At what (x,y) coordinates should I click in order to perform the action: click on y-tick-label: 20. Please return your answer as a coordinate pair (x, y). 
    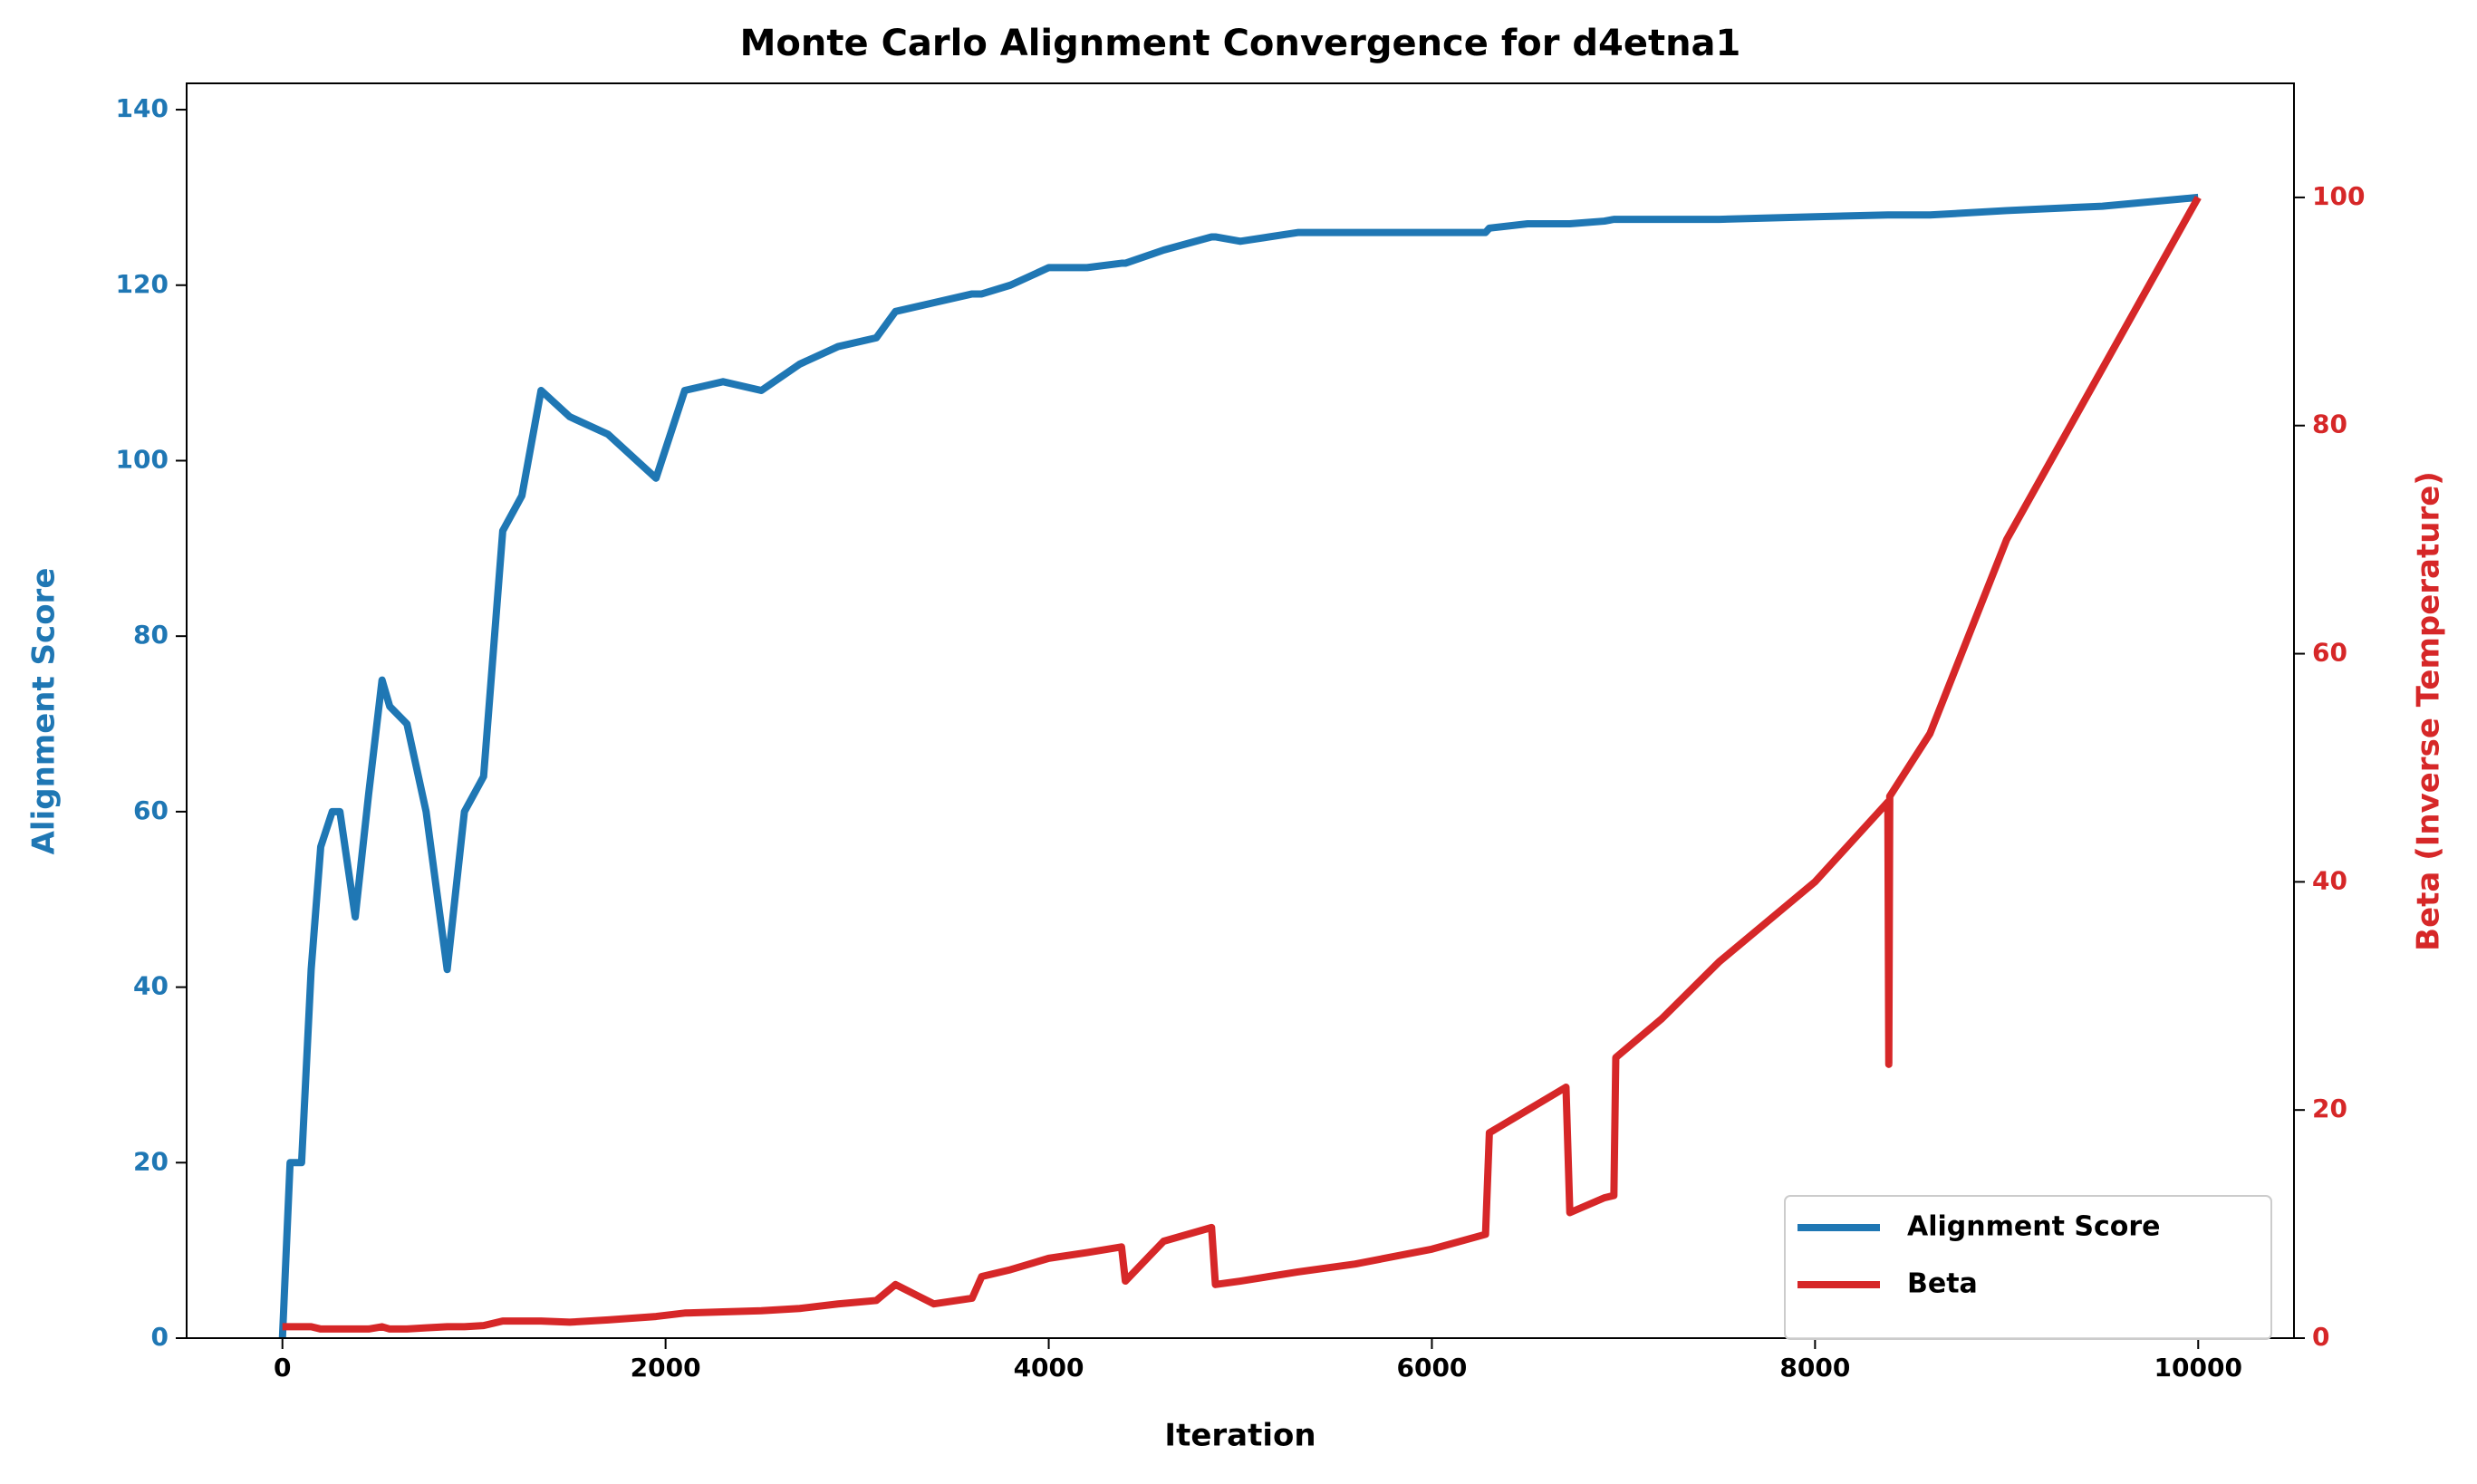
    Looking at the image, I should click on (151, 1161).